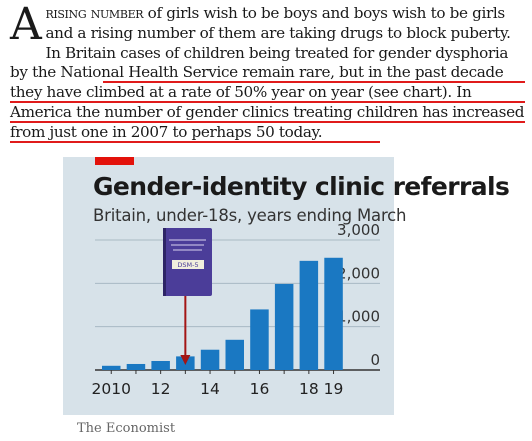 The height and width of the screenshot is (441, 532). What do you see at coordinates (94, 13) in the screenshot?
I see `lead-smallcaps: rising number` at bounding box center [94, 13].